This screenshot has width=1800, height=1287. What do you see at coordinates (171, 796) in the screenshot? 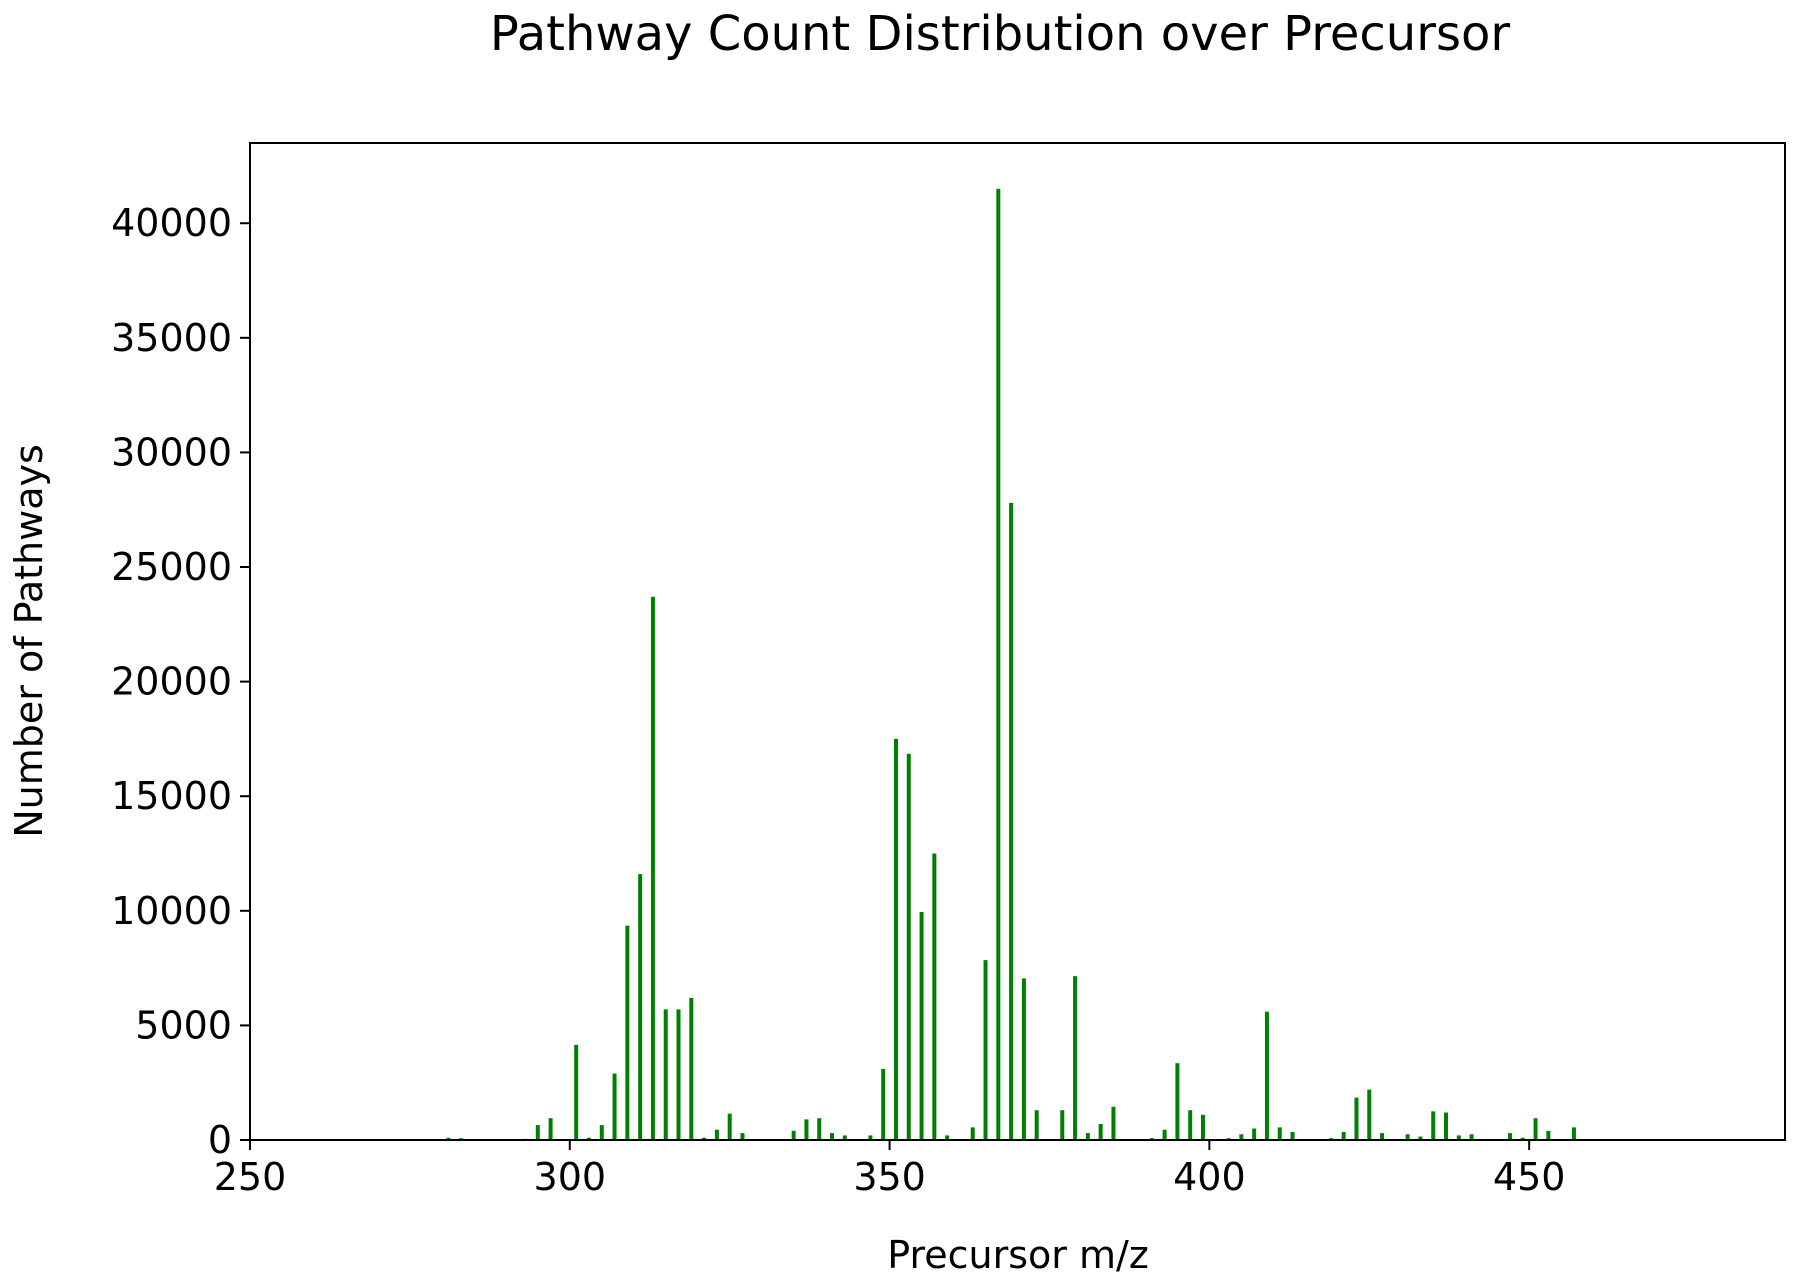
I see `y-tick-label: 15000` at bounding box center [171, 796].